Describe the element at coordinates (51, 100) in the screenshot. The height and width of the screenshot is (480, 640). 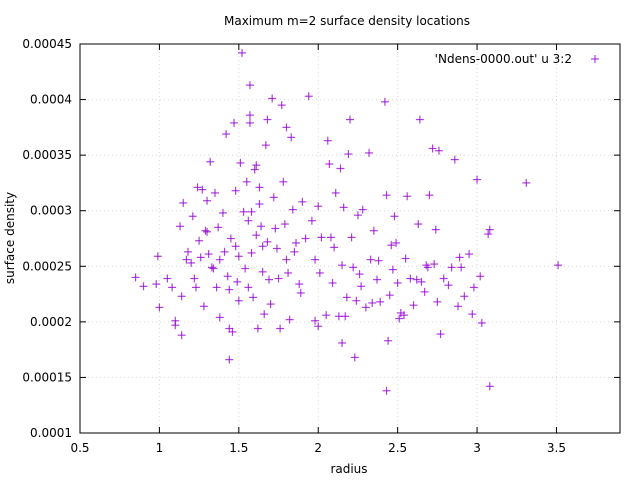
I see `y-tick-label: 0.0004` at that location.